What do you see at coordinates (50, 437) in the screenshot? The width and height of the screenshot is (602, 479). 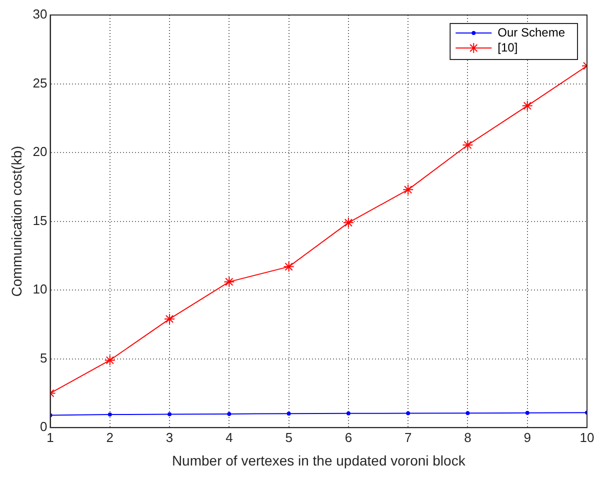 I see `x-tick-label: 1` at bounding box center [50, 437].